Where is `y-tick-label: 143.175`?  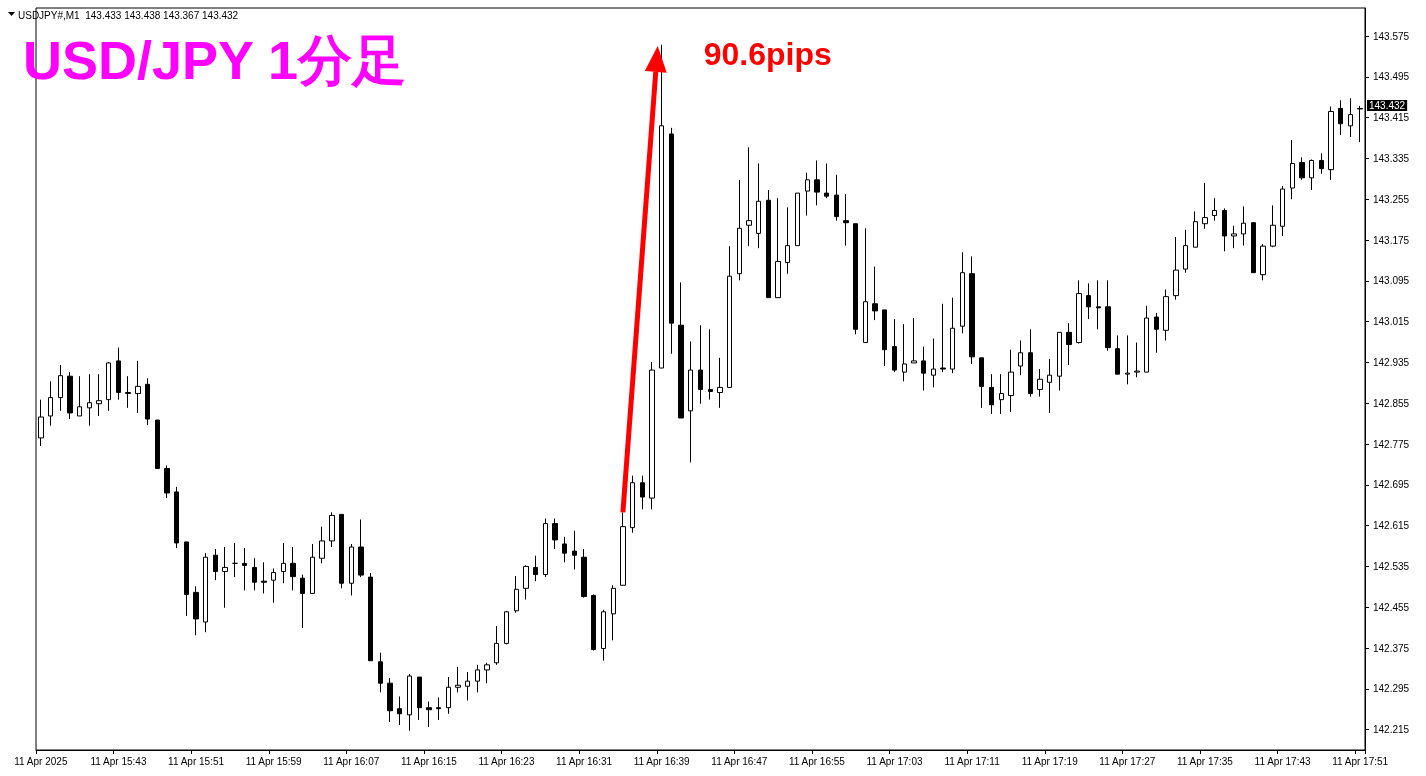 y-tick-label: 143.175 is located at coordinates (1391, 240).